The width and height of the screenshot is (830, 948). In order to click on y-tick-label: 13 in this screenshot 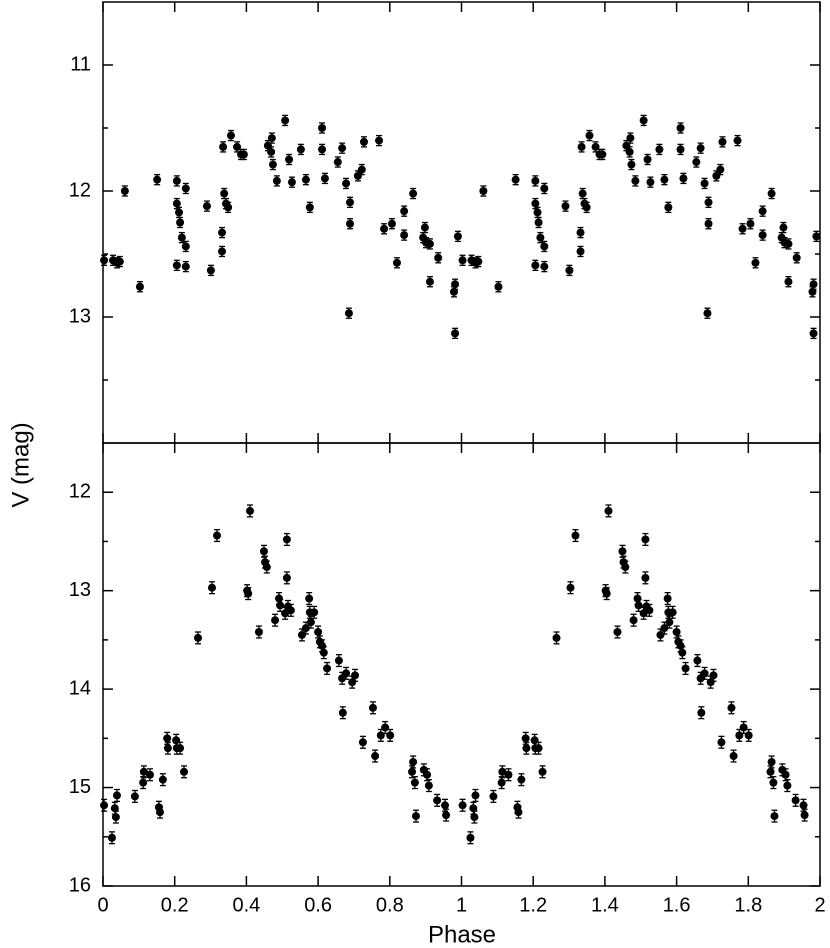, I will do `click(80, 316)`.